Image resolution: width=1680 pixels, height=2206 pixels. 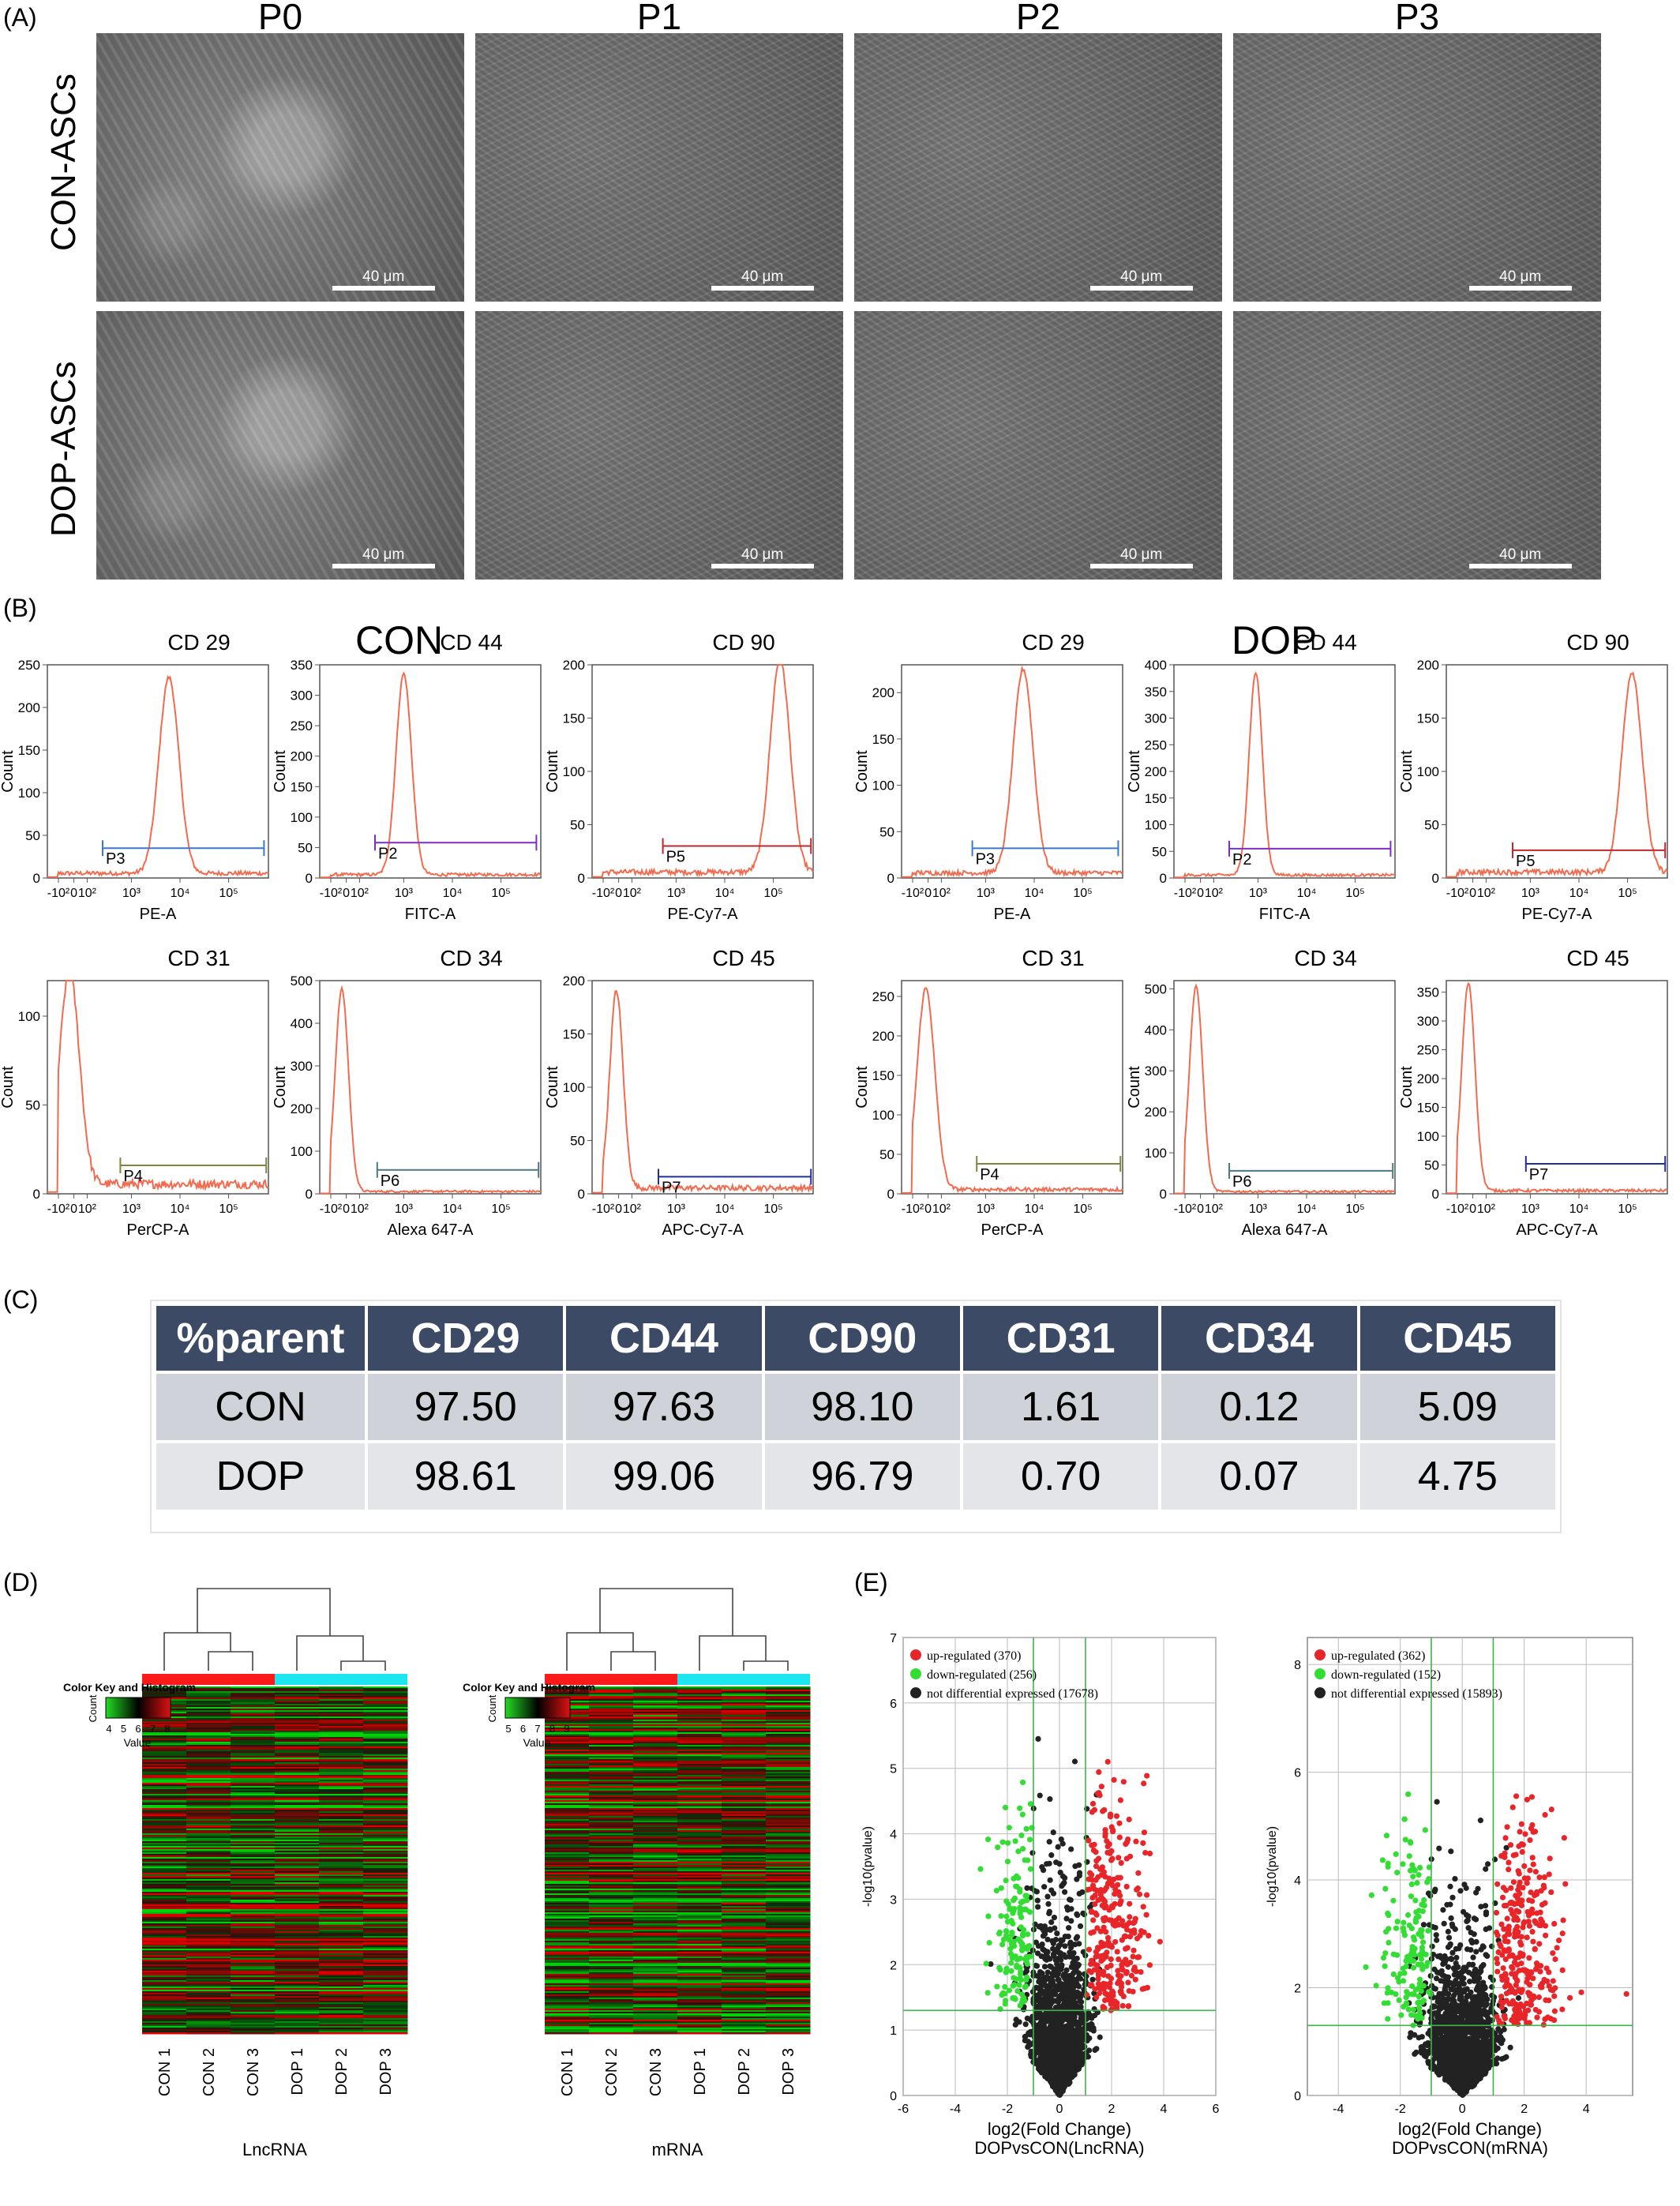 I want to click on color-key-bar, so click(x=537, y=1708).